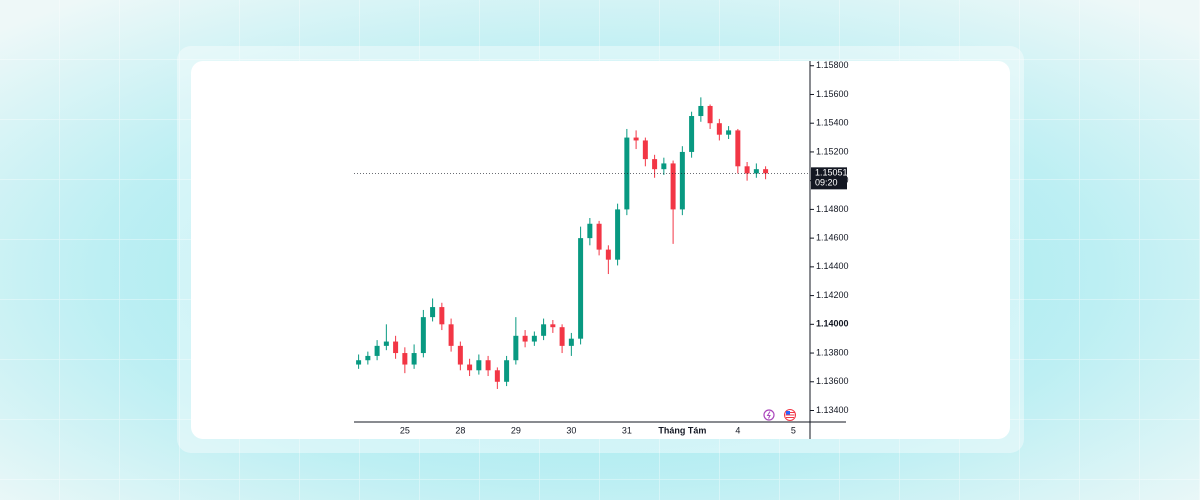 The width and height of the screenshot is (1200, 500). Describe the element at coordinates (460, 430) in the screenshot. I see `x-tick-label: 28` at that location.